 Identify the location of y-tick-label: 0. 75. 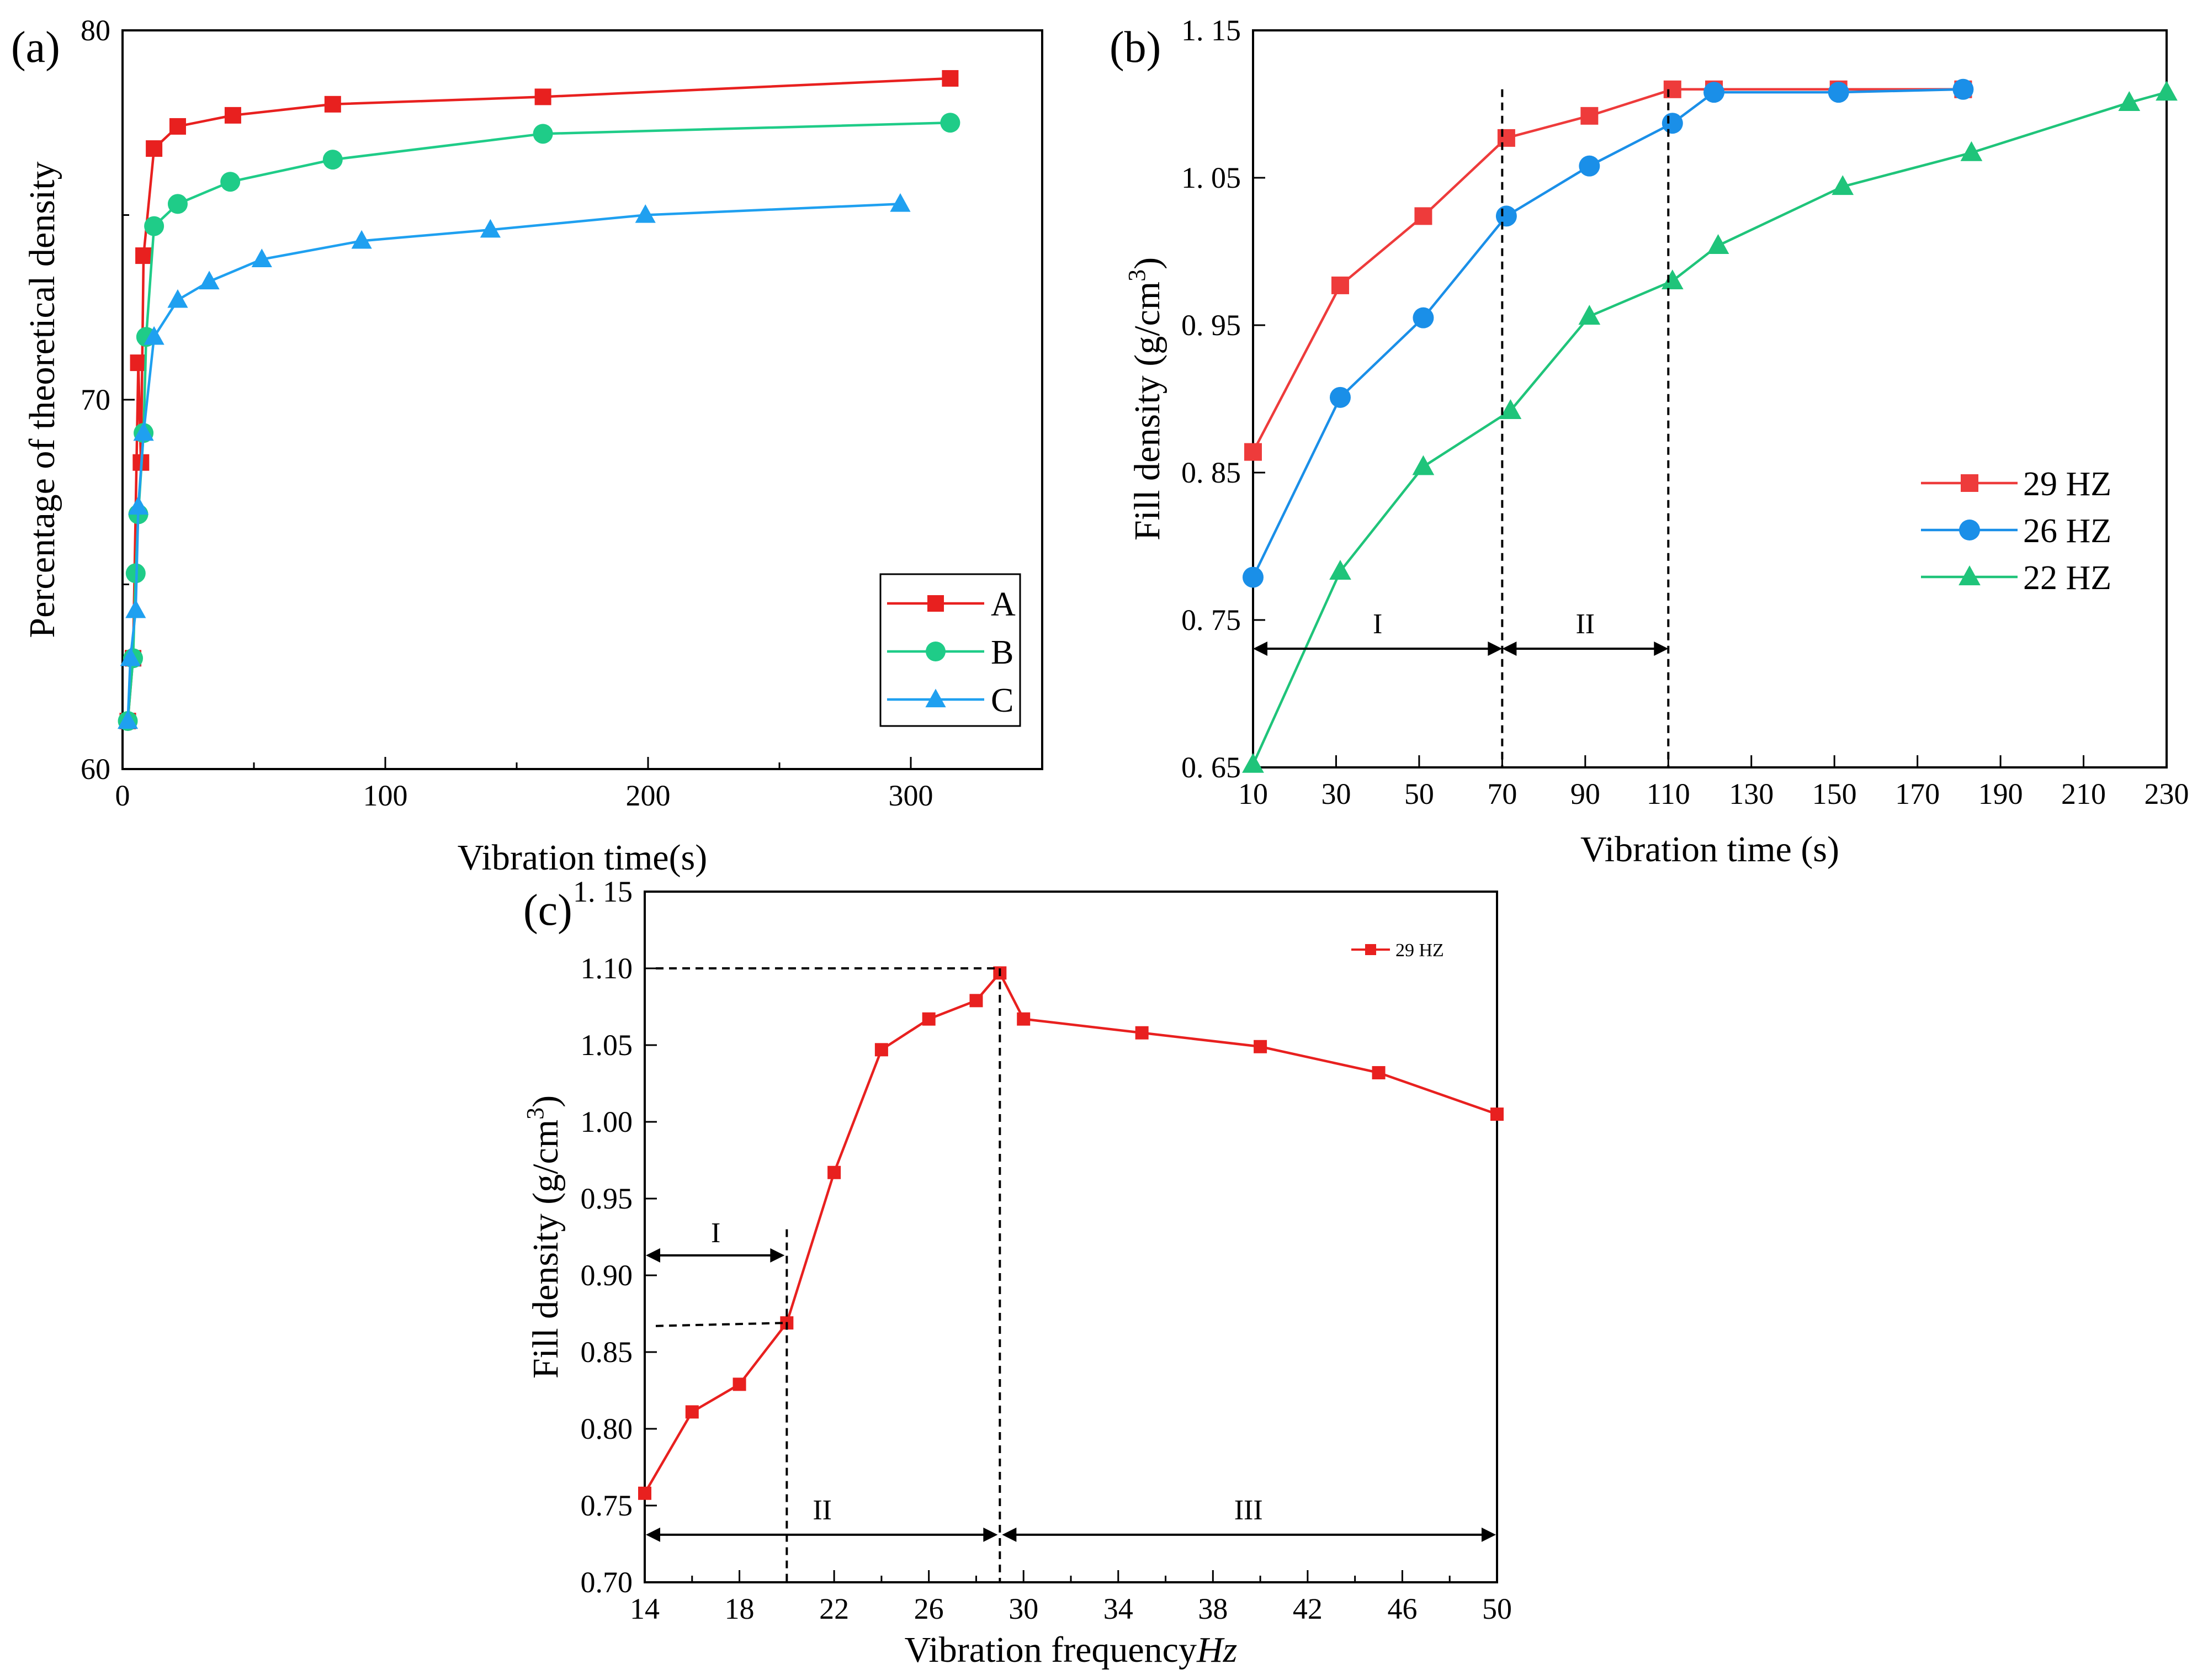
(1211, 620).